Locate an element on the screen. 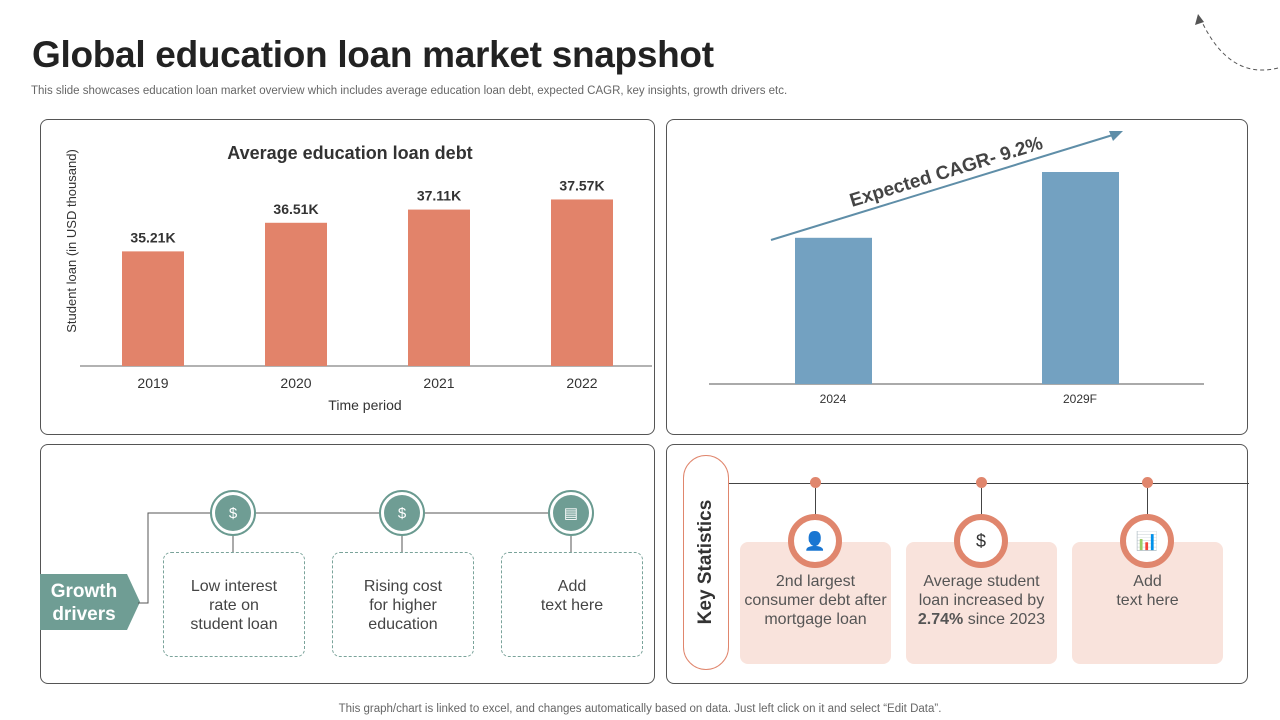  cagr-chart: Expected CAGR- 9.2% 2024 2029F is located at coordinates (956, 268).